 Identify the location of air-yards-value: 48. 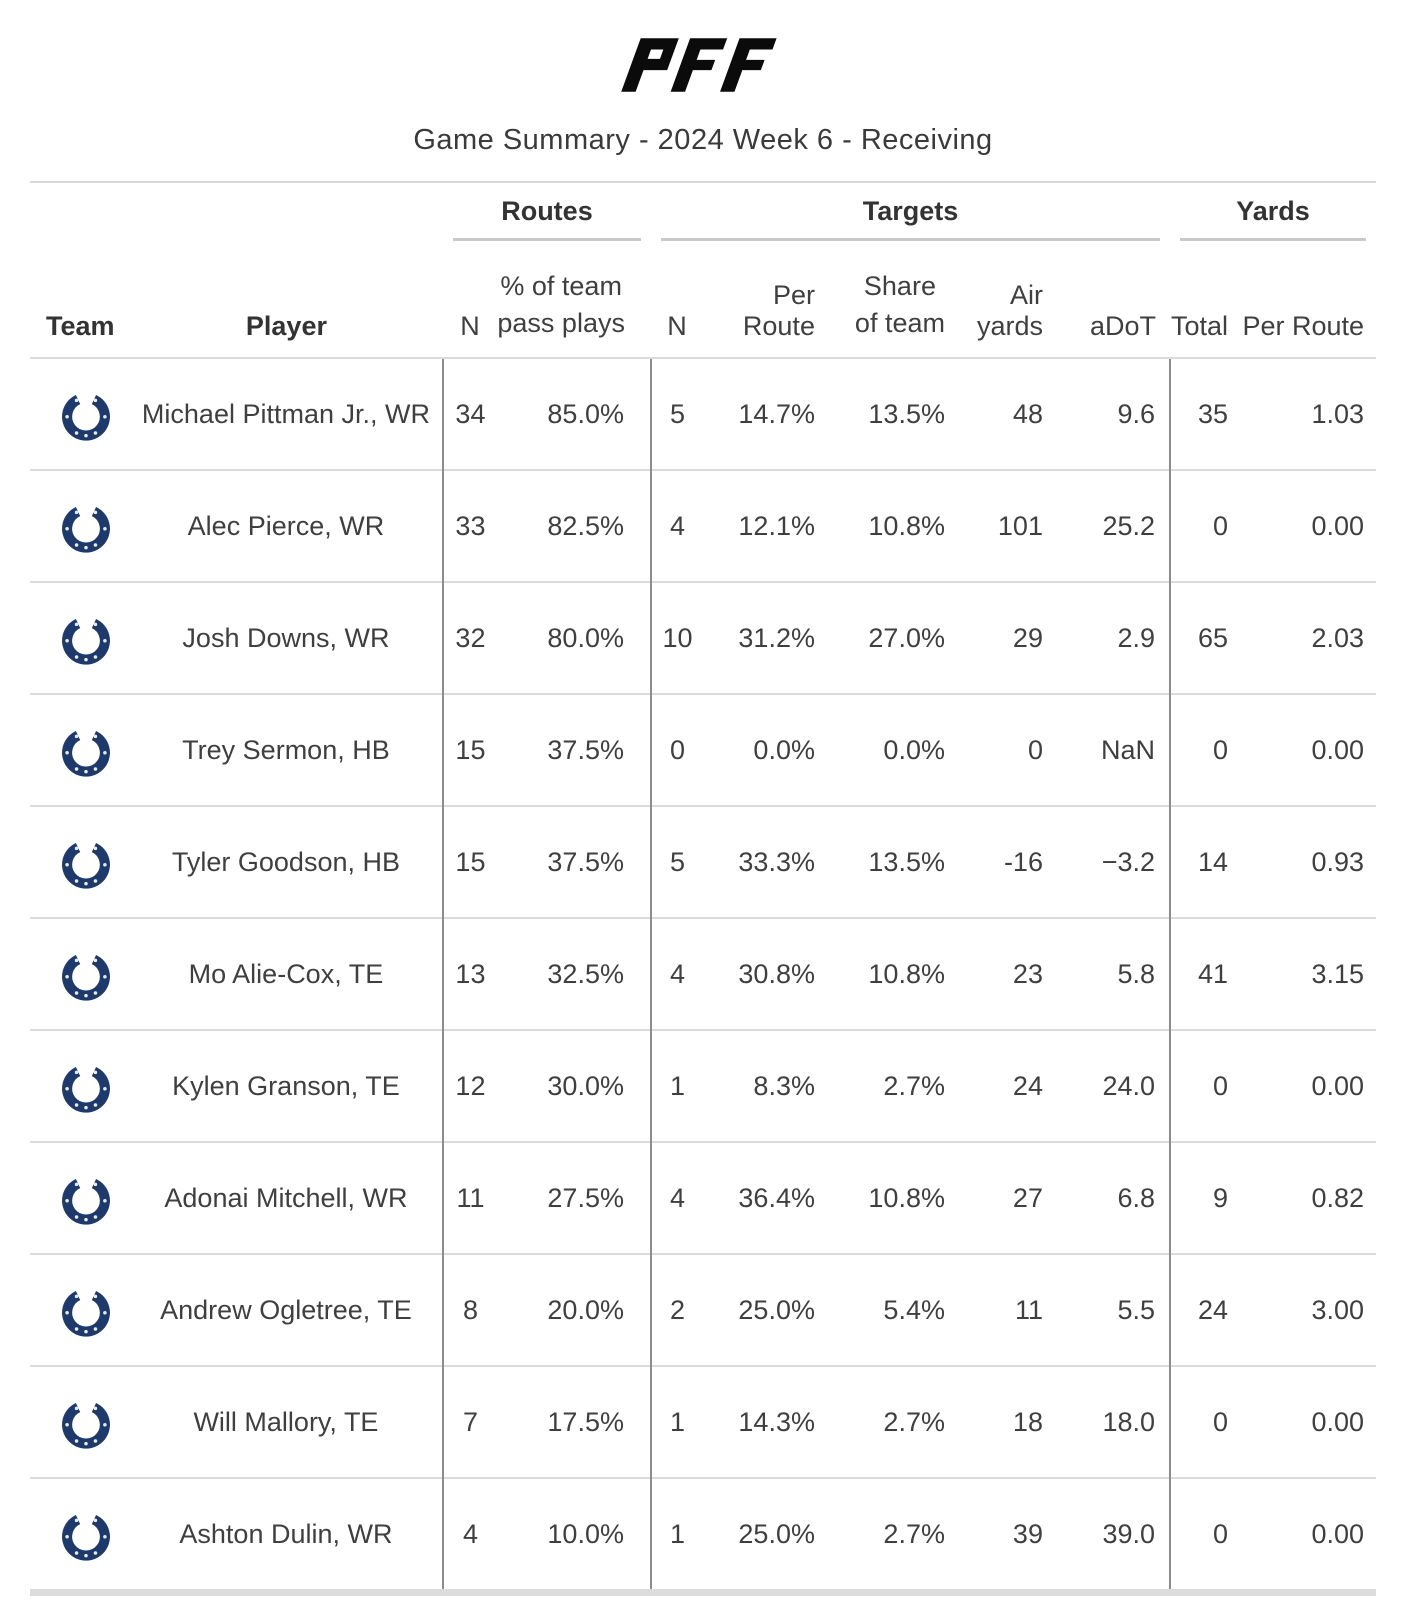
(1027, 413).